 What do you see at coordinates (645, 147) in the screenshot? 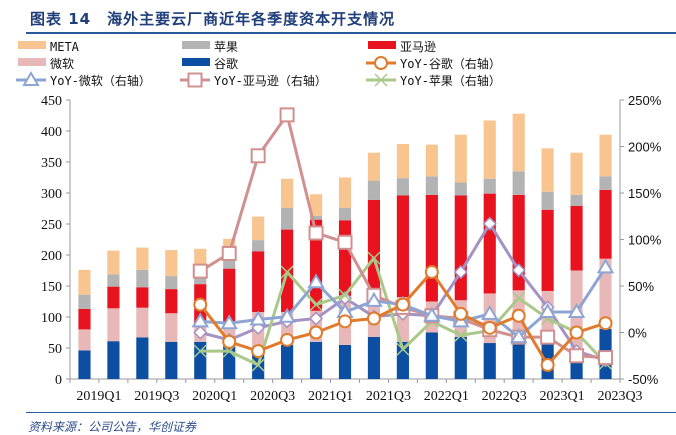
I see `right-tick-label: 200%` at bounding box center [645, 147].